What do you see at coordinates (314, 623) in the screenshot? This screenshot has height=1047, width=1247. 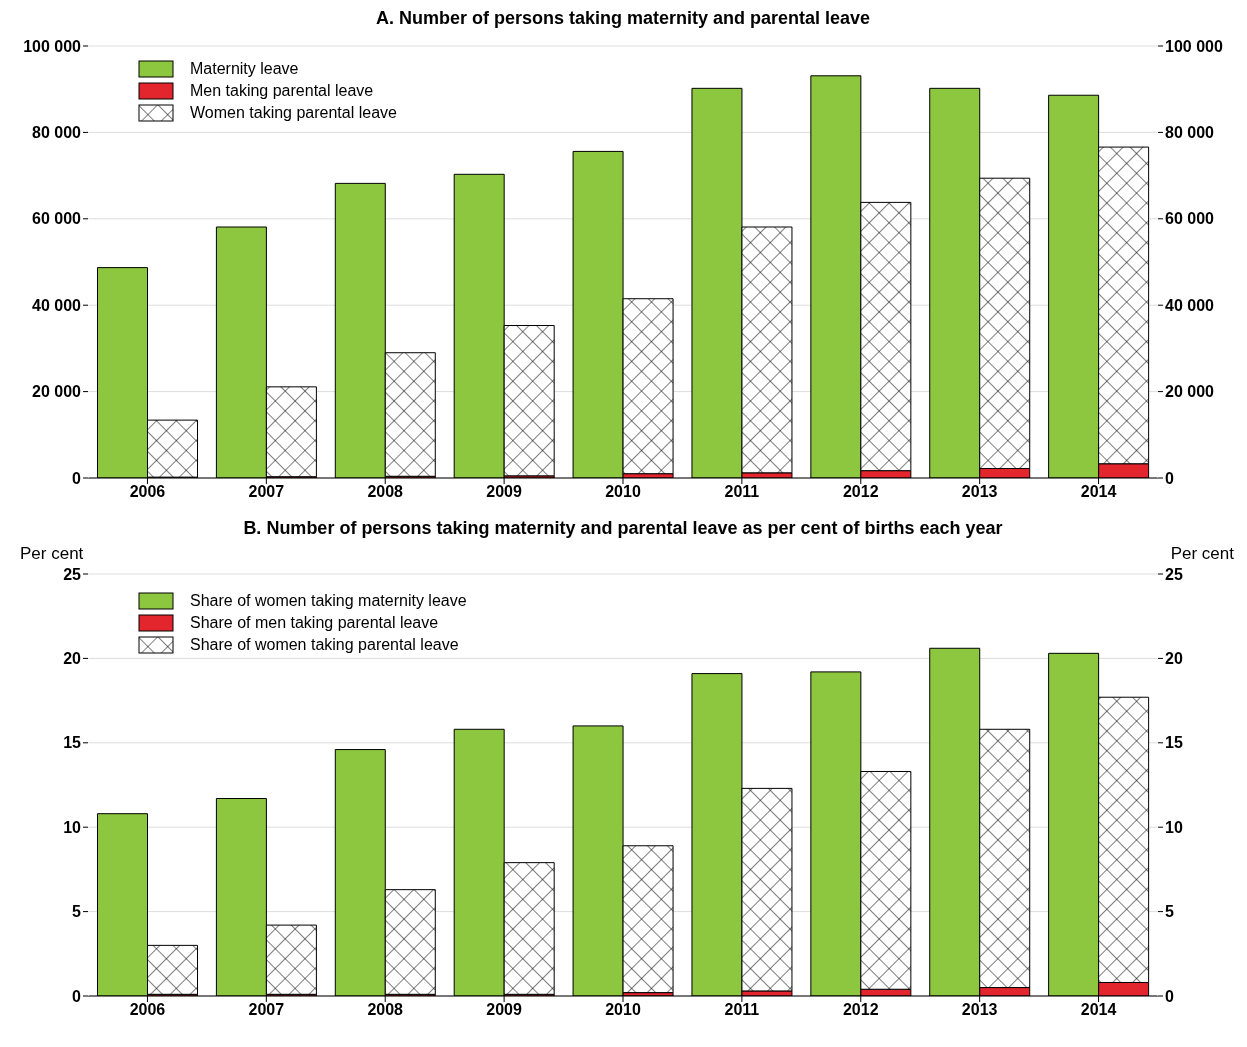 I see `legend-label: Share of men taking parental leave` at bounding box center [314, 623].